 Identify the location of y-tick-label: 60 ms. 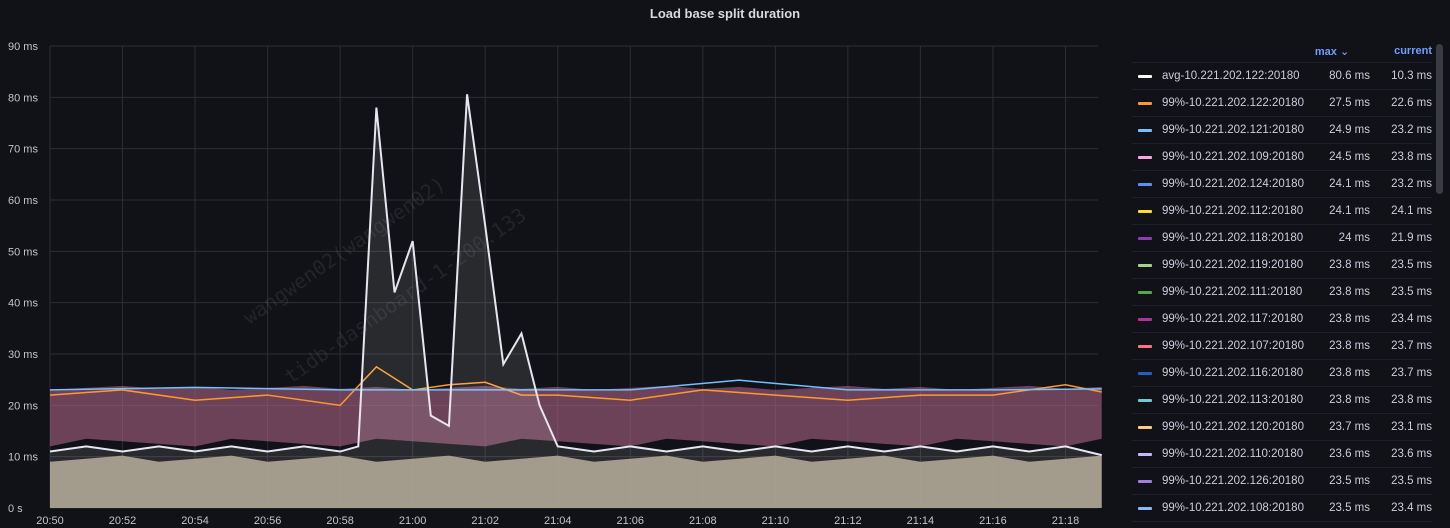
(23, 201).